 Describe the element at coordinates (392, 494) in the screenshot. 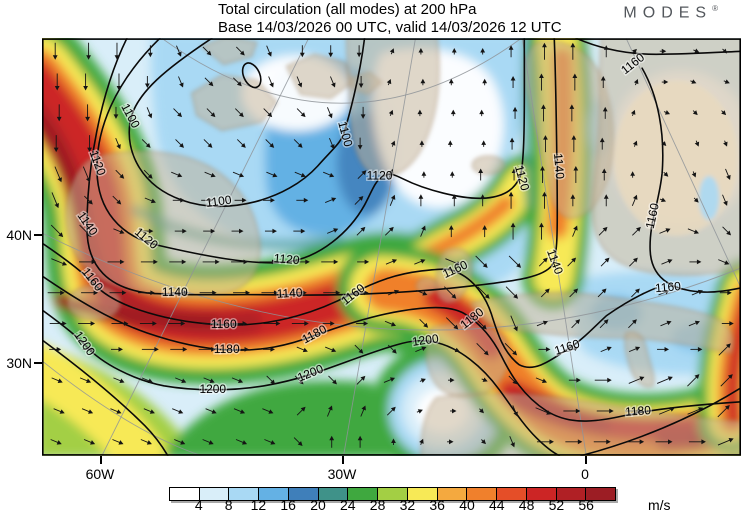

I see `colorbar` at that location.